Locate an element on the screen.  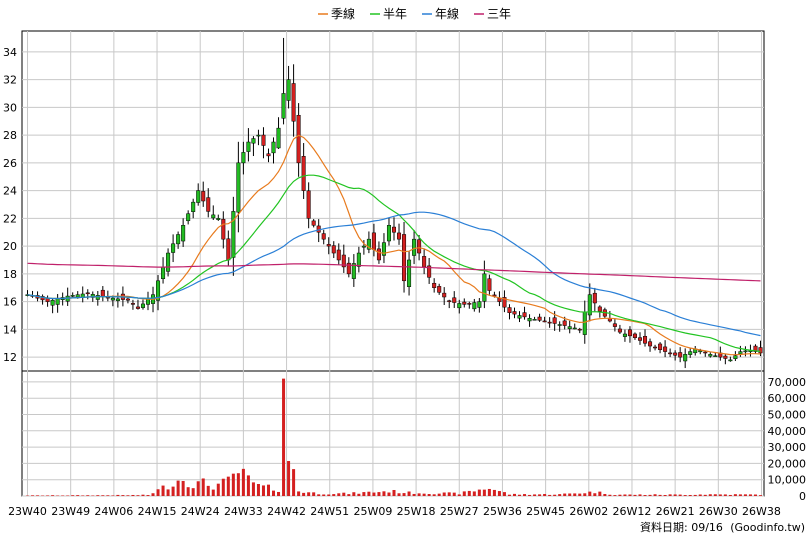
volume-tick-label: 60,000 is located at coordinates (787, 398).